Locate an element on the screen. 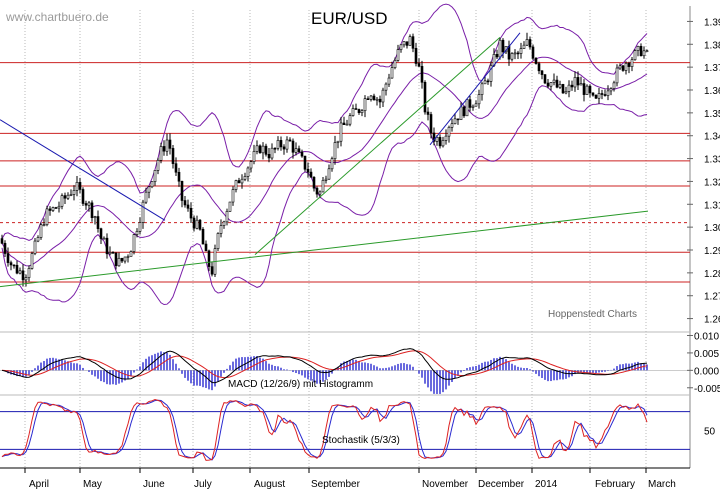 Image resolution: width=720 pixels, height=492 pixels. stoch-d-line is located at coordinates (324, 430).